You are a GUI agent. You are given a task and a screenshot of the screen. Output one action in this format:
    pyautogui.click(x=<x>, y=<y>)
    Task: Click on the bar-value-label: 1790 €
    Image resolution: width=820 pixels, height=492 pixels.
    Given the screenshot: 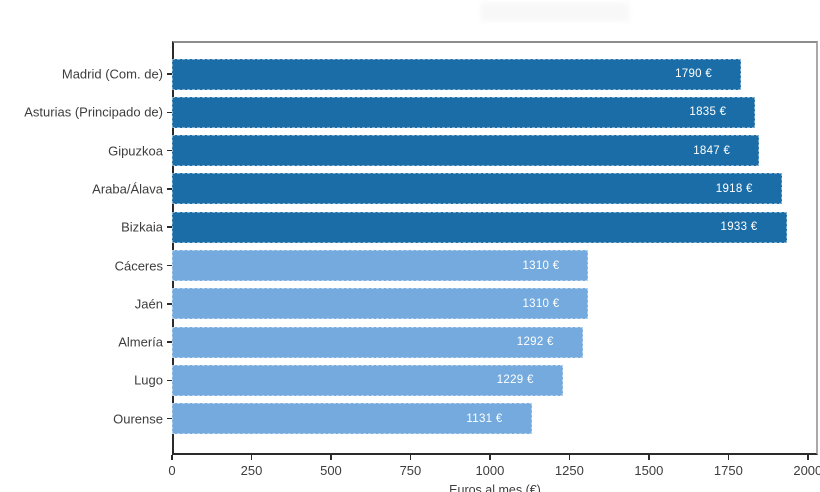 What is the action you would take?
    pyautogui.click(x=694, y=74)
    